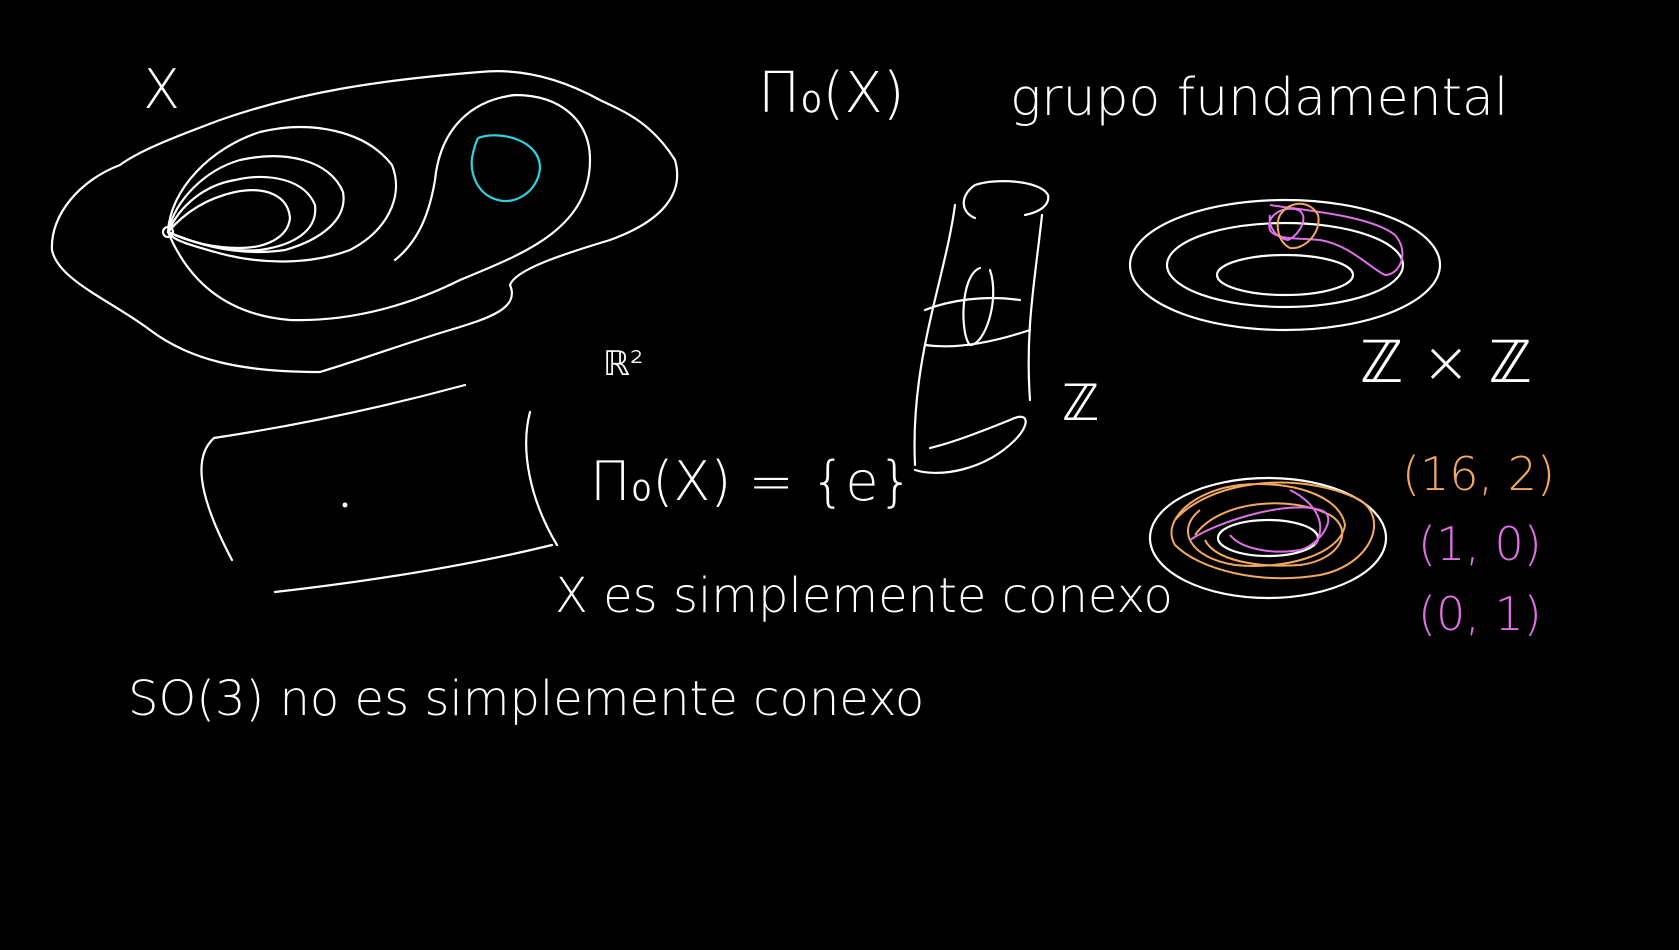 The image size is (1679, 950). What do you see at coordinates (526, 699) in the screenshot?
I see `label-so3: SO(3) no es simplemente conexo` at bounding box center [526, 699].